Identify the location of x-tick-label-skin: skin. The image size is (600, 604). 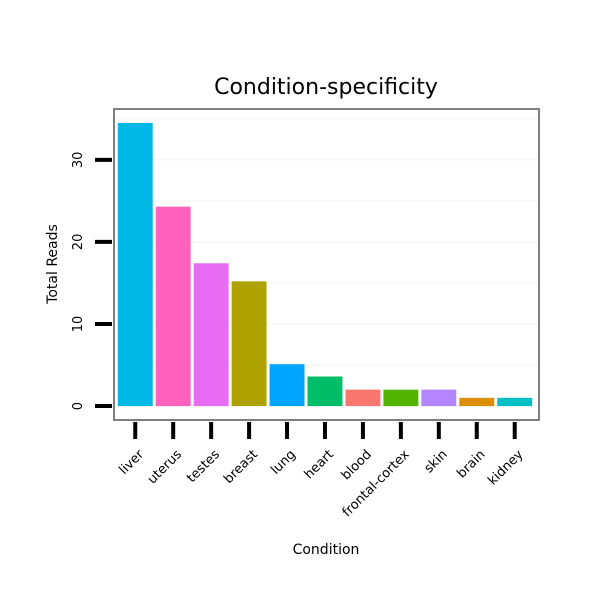
(436, 461).